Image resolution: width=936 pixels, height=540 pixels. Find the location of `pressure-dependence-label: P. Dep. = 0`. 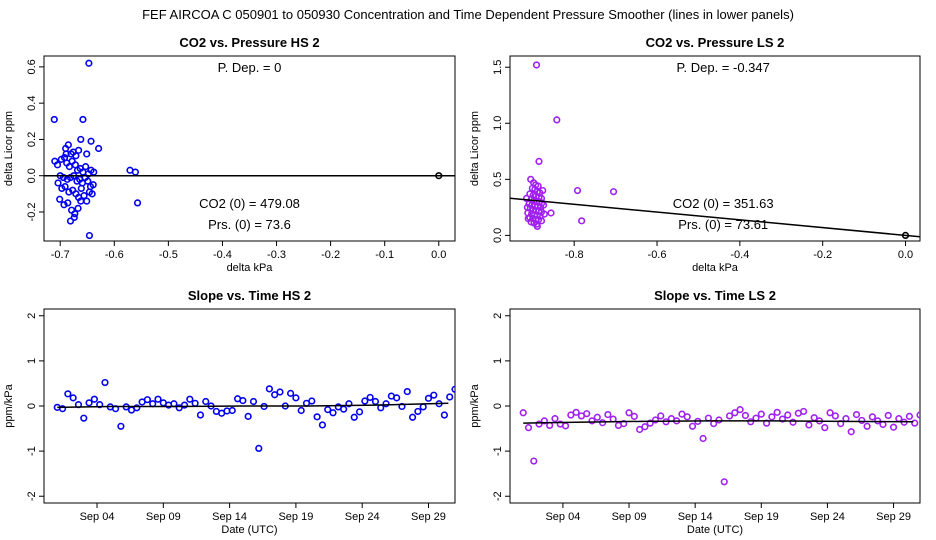

pressure-dependence-label: P. Dep. = 0 is located at coordinates (250, 67).